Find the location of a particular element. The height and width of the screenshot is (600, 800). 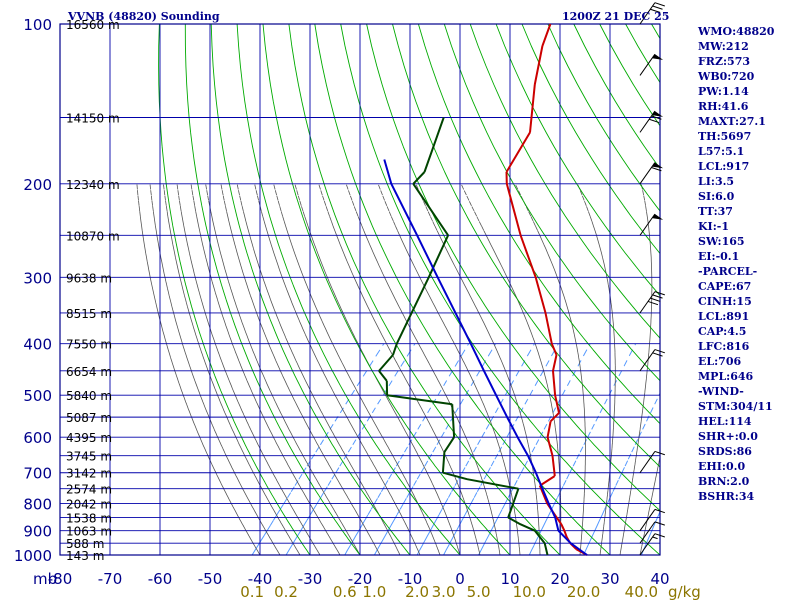

mixing-ratio-unit: g/kg is located at coordinates (684, 591).